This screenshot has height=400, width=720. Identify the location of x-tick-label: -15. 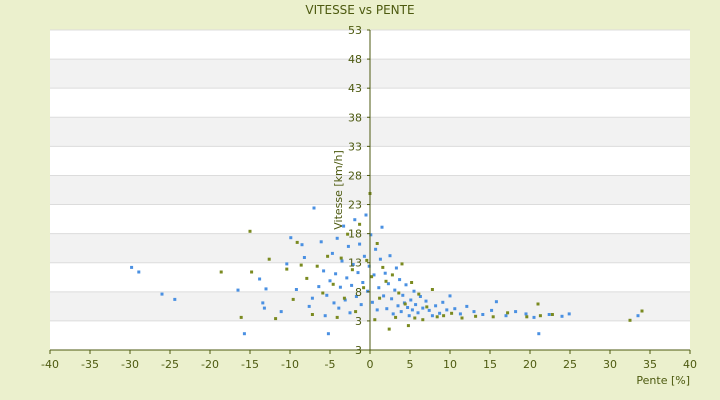
(250, 364).